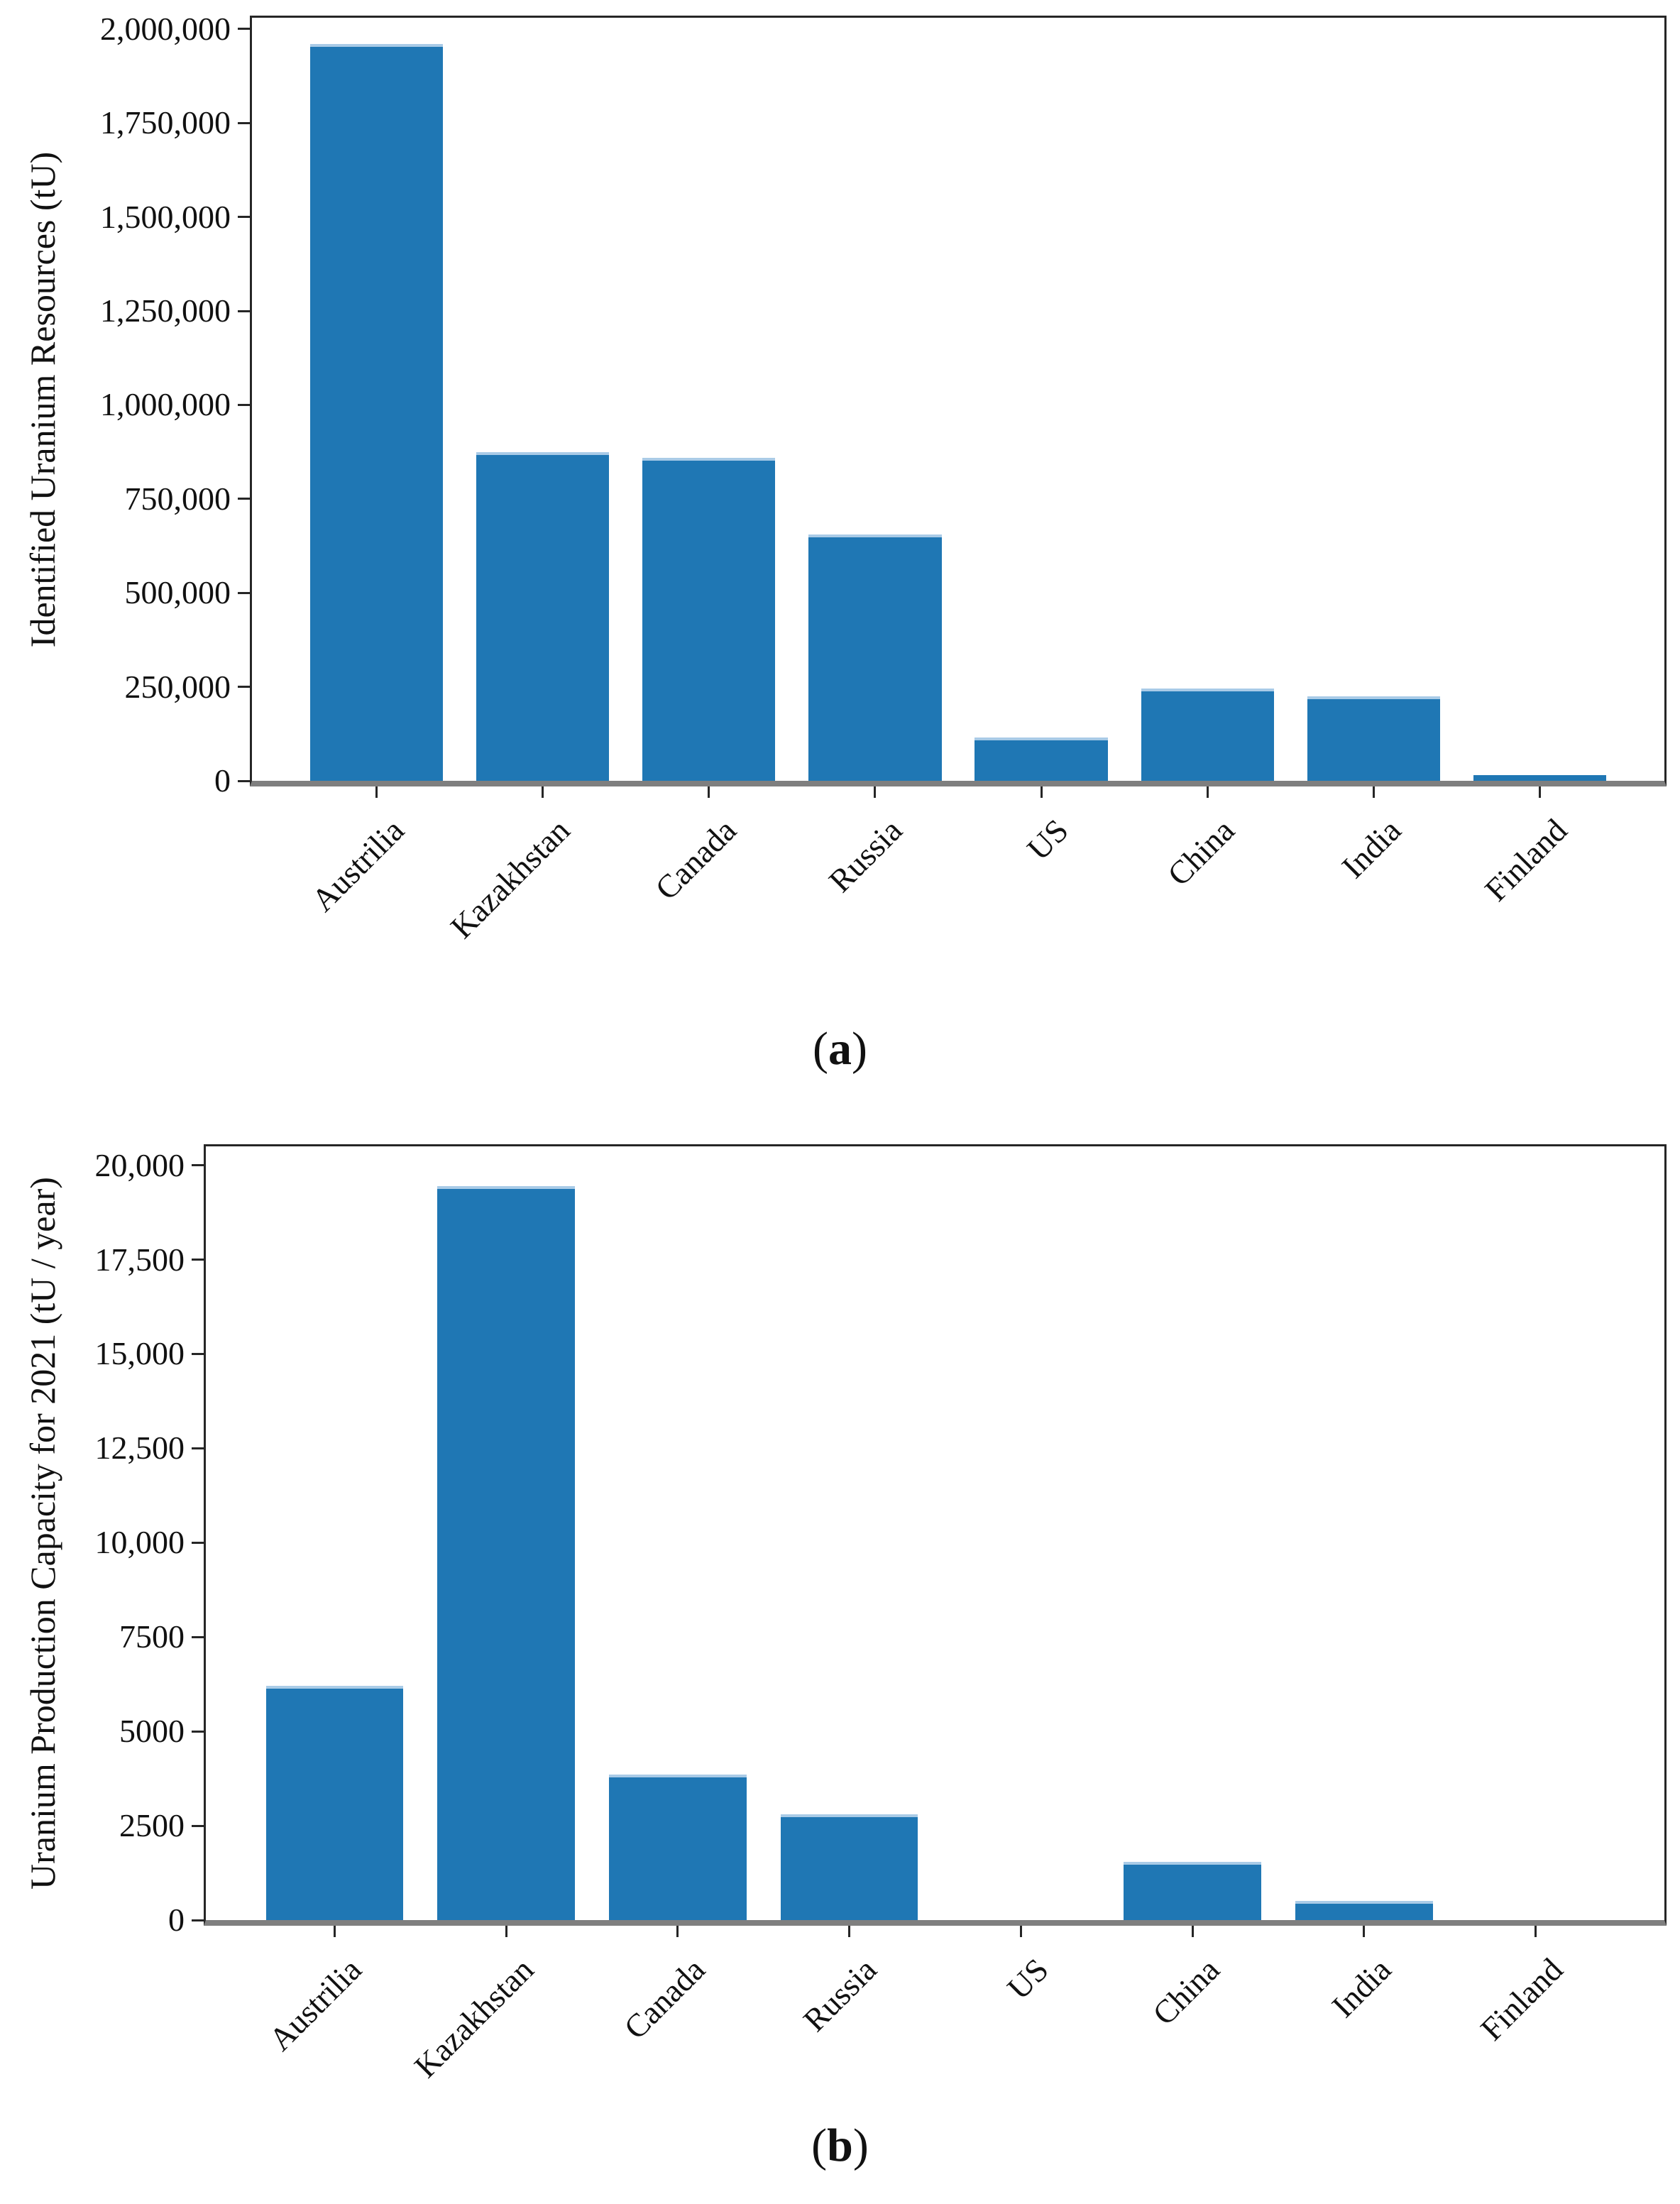  What do you see at coordinates (166, 28) in the screenshot?
I see `y-tick-label-a: 2,000,000` at bounding box center [166, 28].